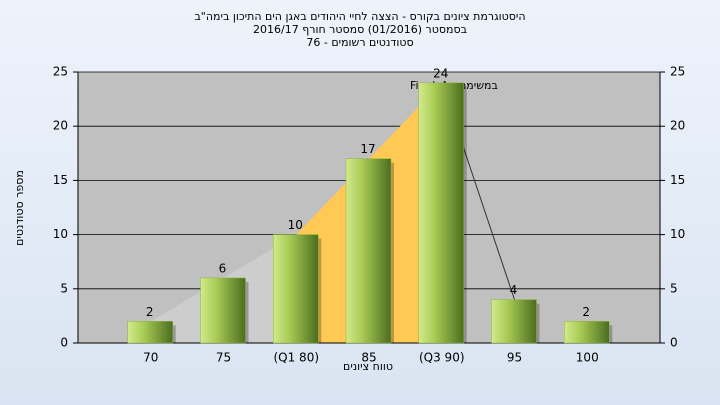  What do you see at coordinates (674, 288) in the screenshot?
I see `y2-tick-label: 5` at bounding box center [674, 288].